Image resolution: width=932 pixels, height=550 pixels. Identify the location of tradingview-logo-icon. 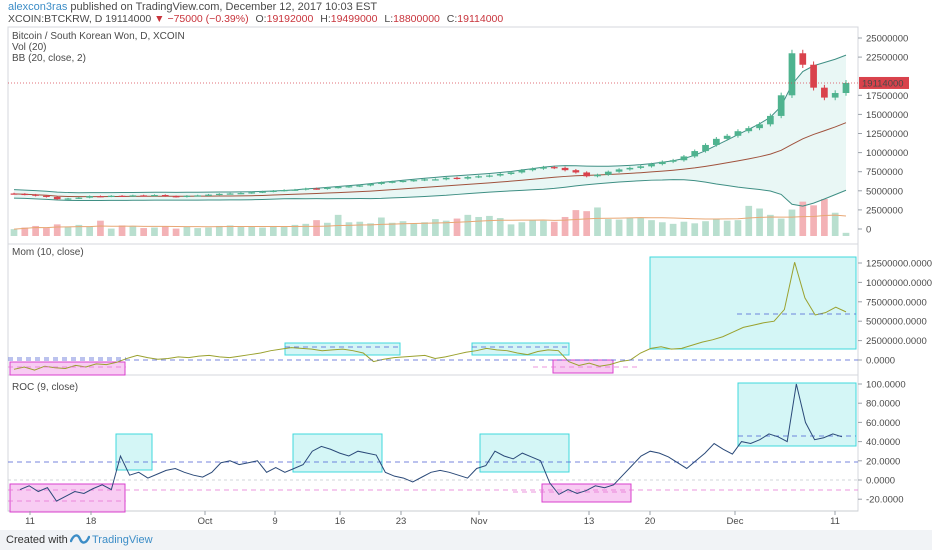
(80, 540).